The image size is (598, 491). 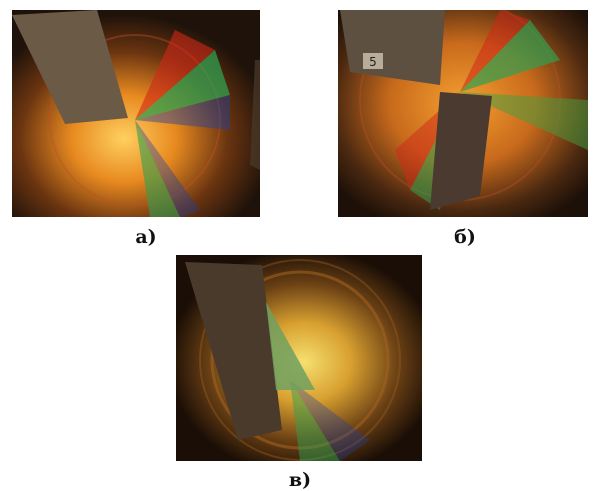 What do you see at coordinates (465, 237) in the screenshot?
I see `panel-label: б)` at bounding box center [465, 237].